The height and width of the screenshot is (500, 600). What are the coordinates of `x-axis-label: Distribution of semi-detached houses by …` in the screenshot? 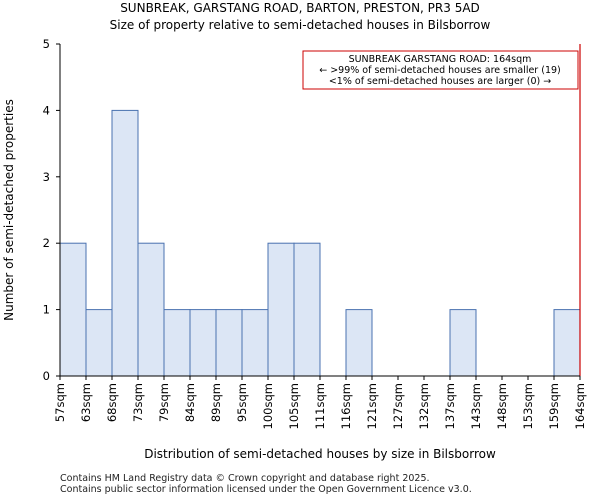 It's located at (320, 454).